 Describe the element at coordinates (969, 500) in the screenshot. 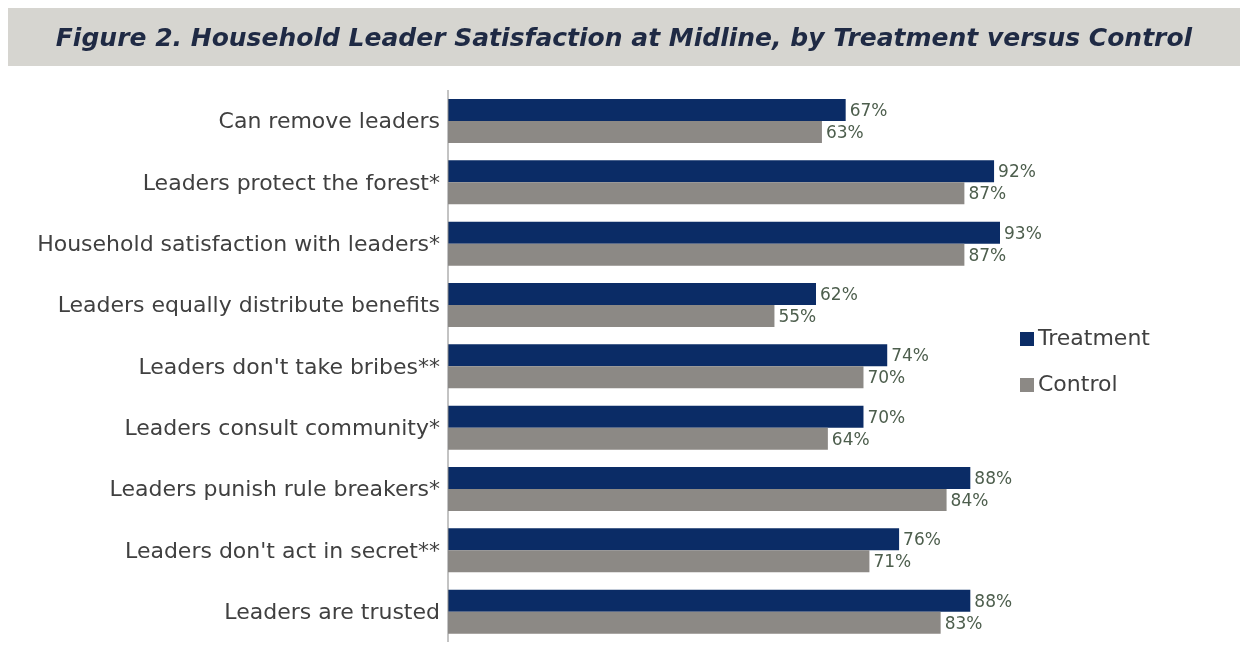

I see `data-label: 84%` at that location.